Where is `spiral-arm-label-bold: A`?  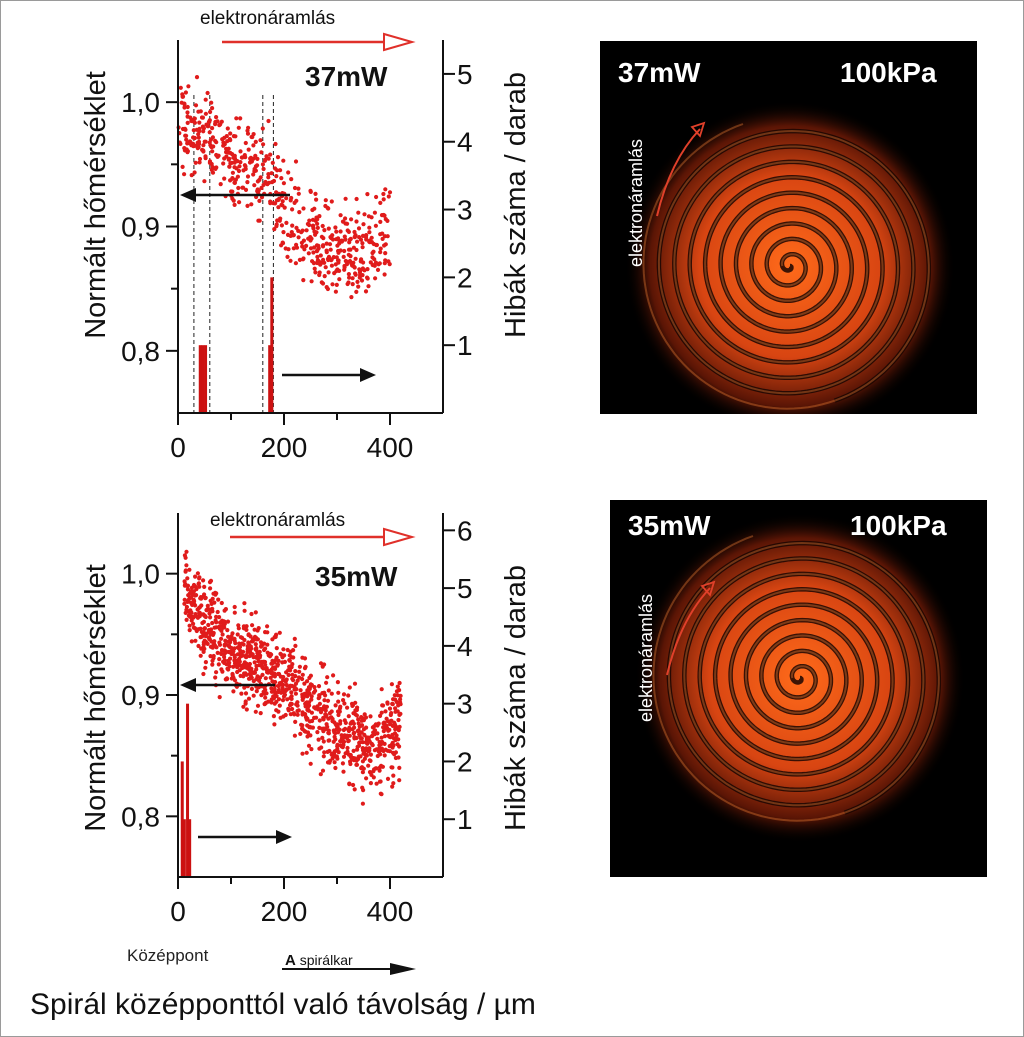
spiral-arm-label-bold: A is located at coordinates (290, 960).